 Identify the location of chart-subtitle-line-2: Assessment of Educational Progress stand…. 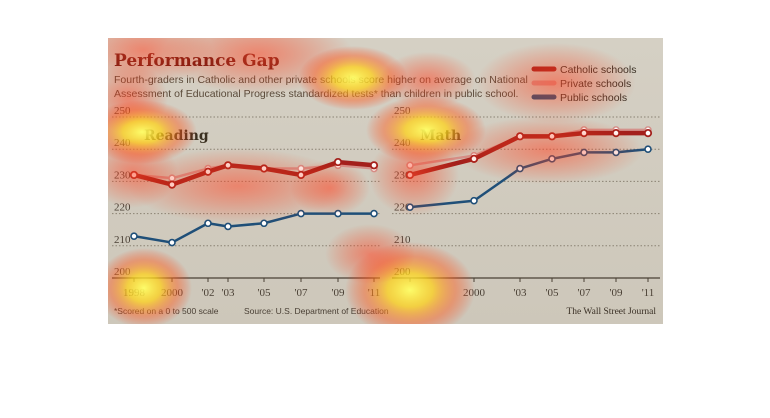
(316, 94).